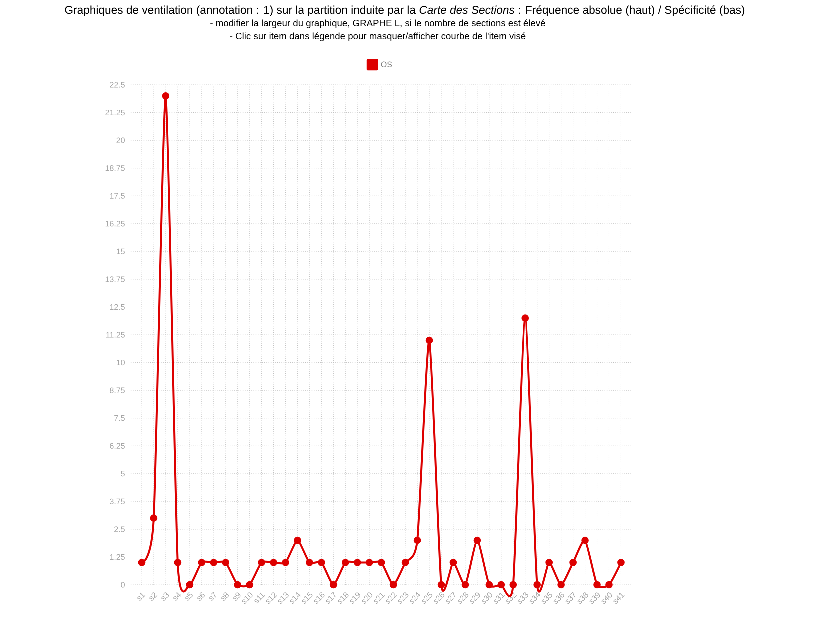 The width and height of the screenshot is (823, 628). Describe the element at coordinates (307, 598) in the screenshot. I see `x-tick-label: s15` at that location.